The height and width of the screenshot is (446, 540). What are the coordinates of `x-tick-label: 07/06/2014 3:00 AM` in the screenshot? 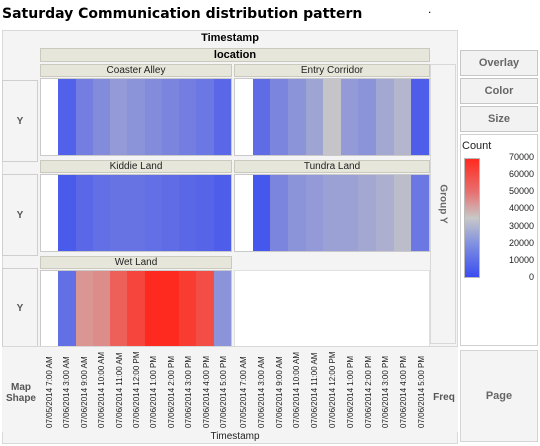 It's located at (67, 392).